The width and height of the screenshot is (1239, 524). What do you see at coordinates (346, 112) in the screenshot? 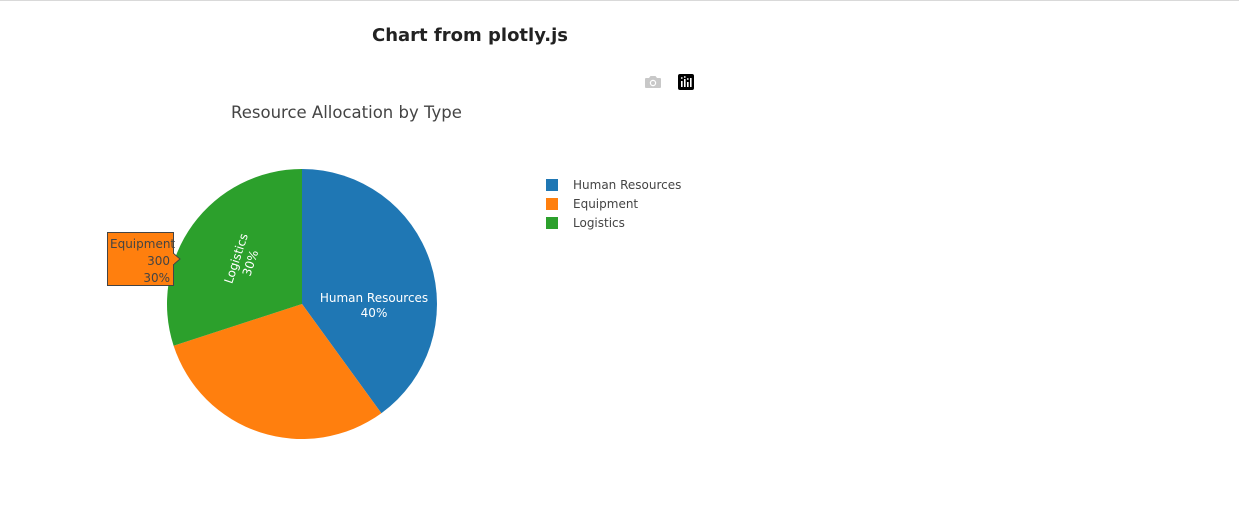
I see `chart-title: Resource Allocation by Type` at bounding box center [346, 112].